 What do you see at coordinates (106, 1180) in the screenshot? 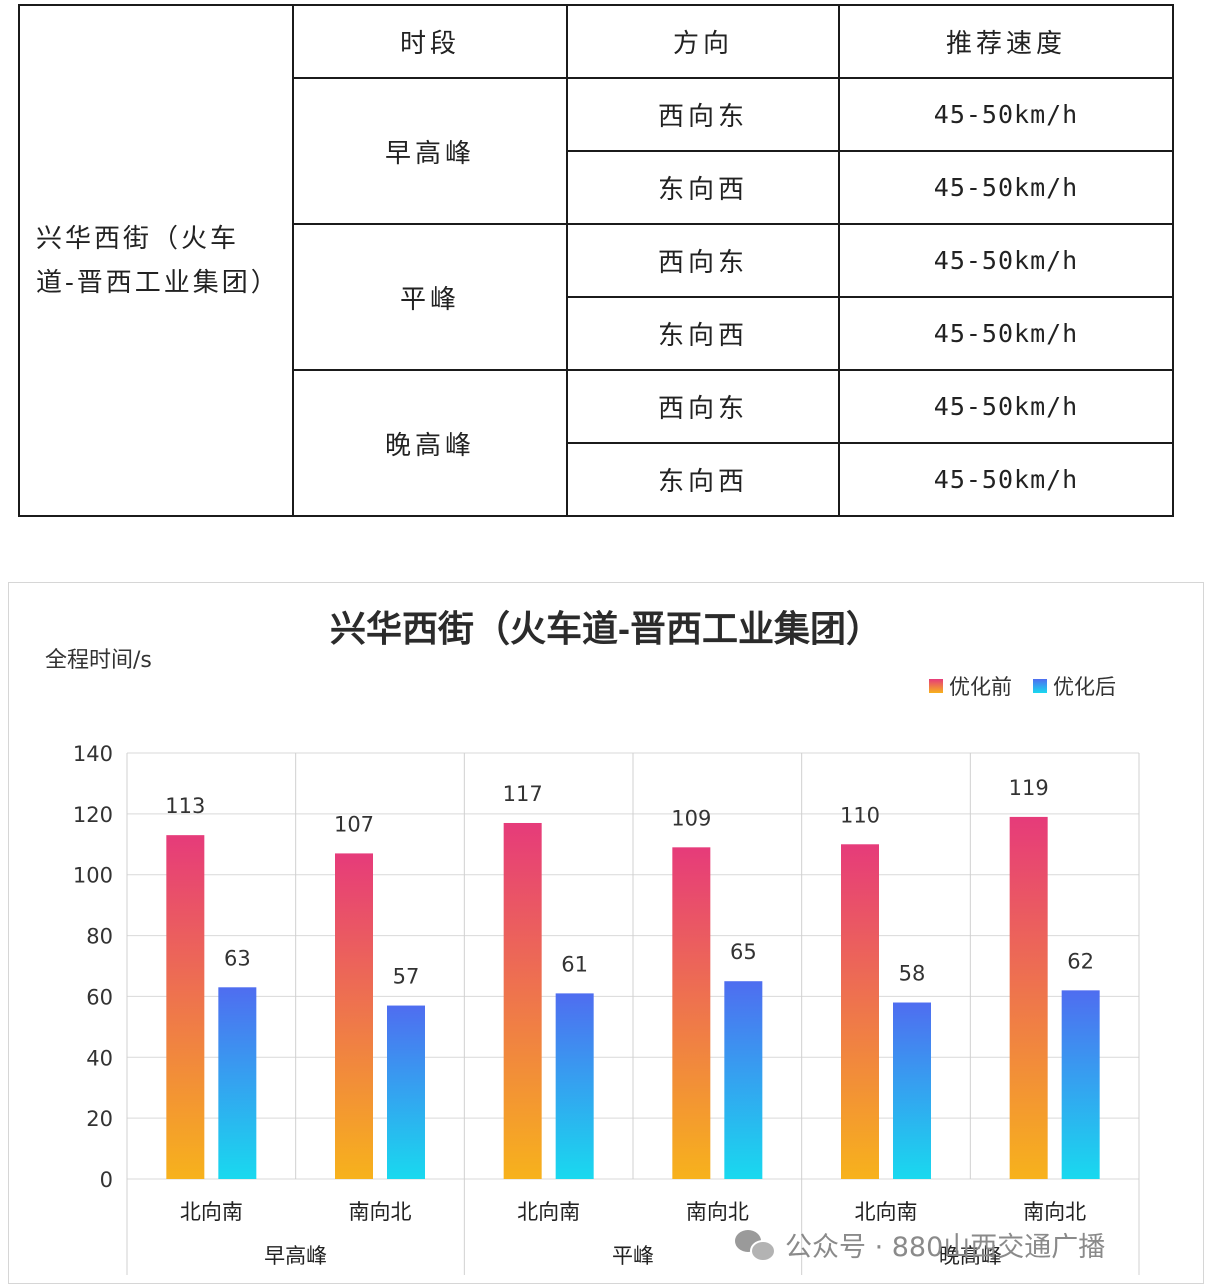
I see `y-tick-label: 0` at bounding box center [106, 1180].